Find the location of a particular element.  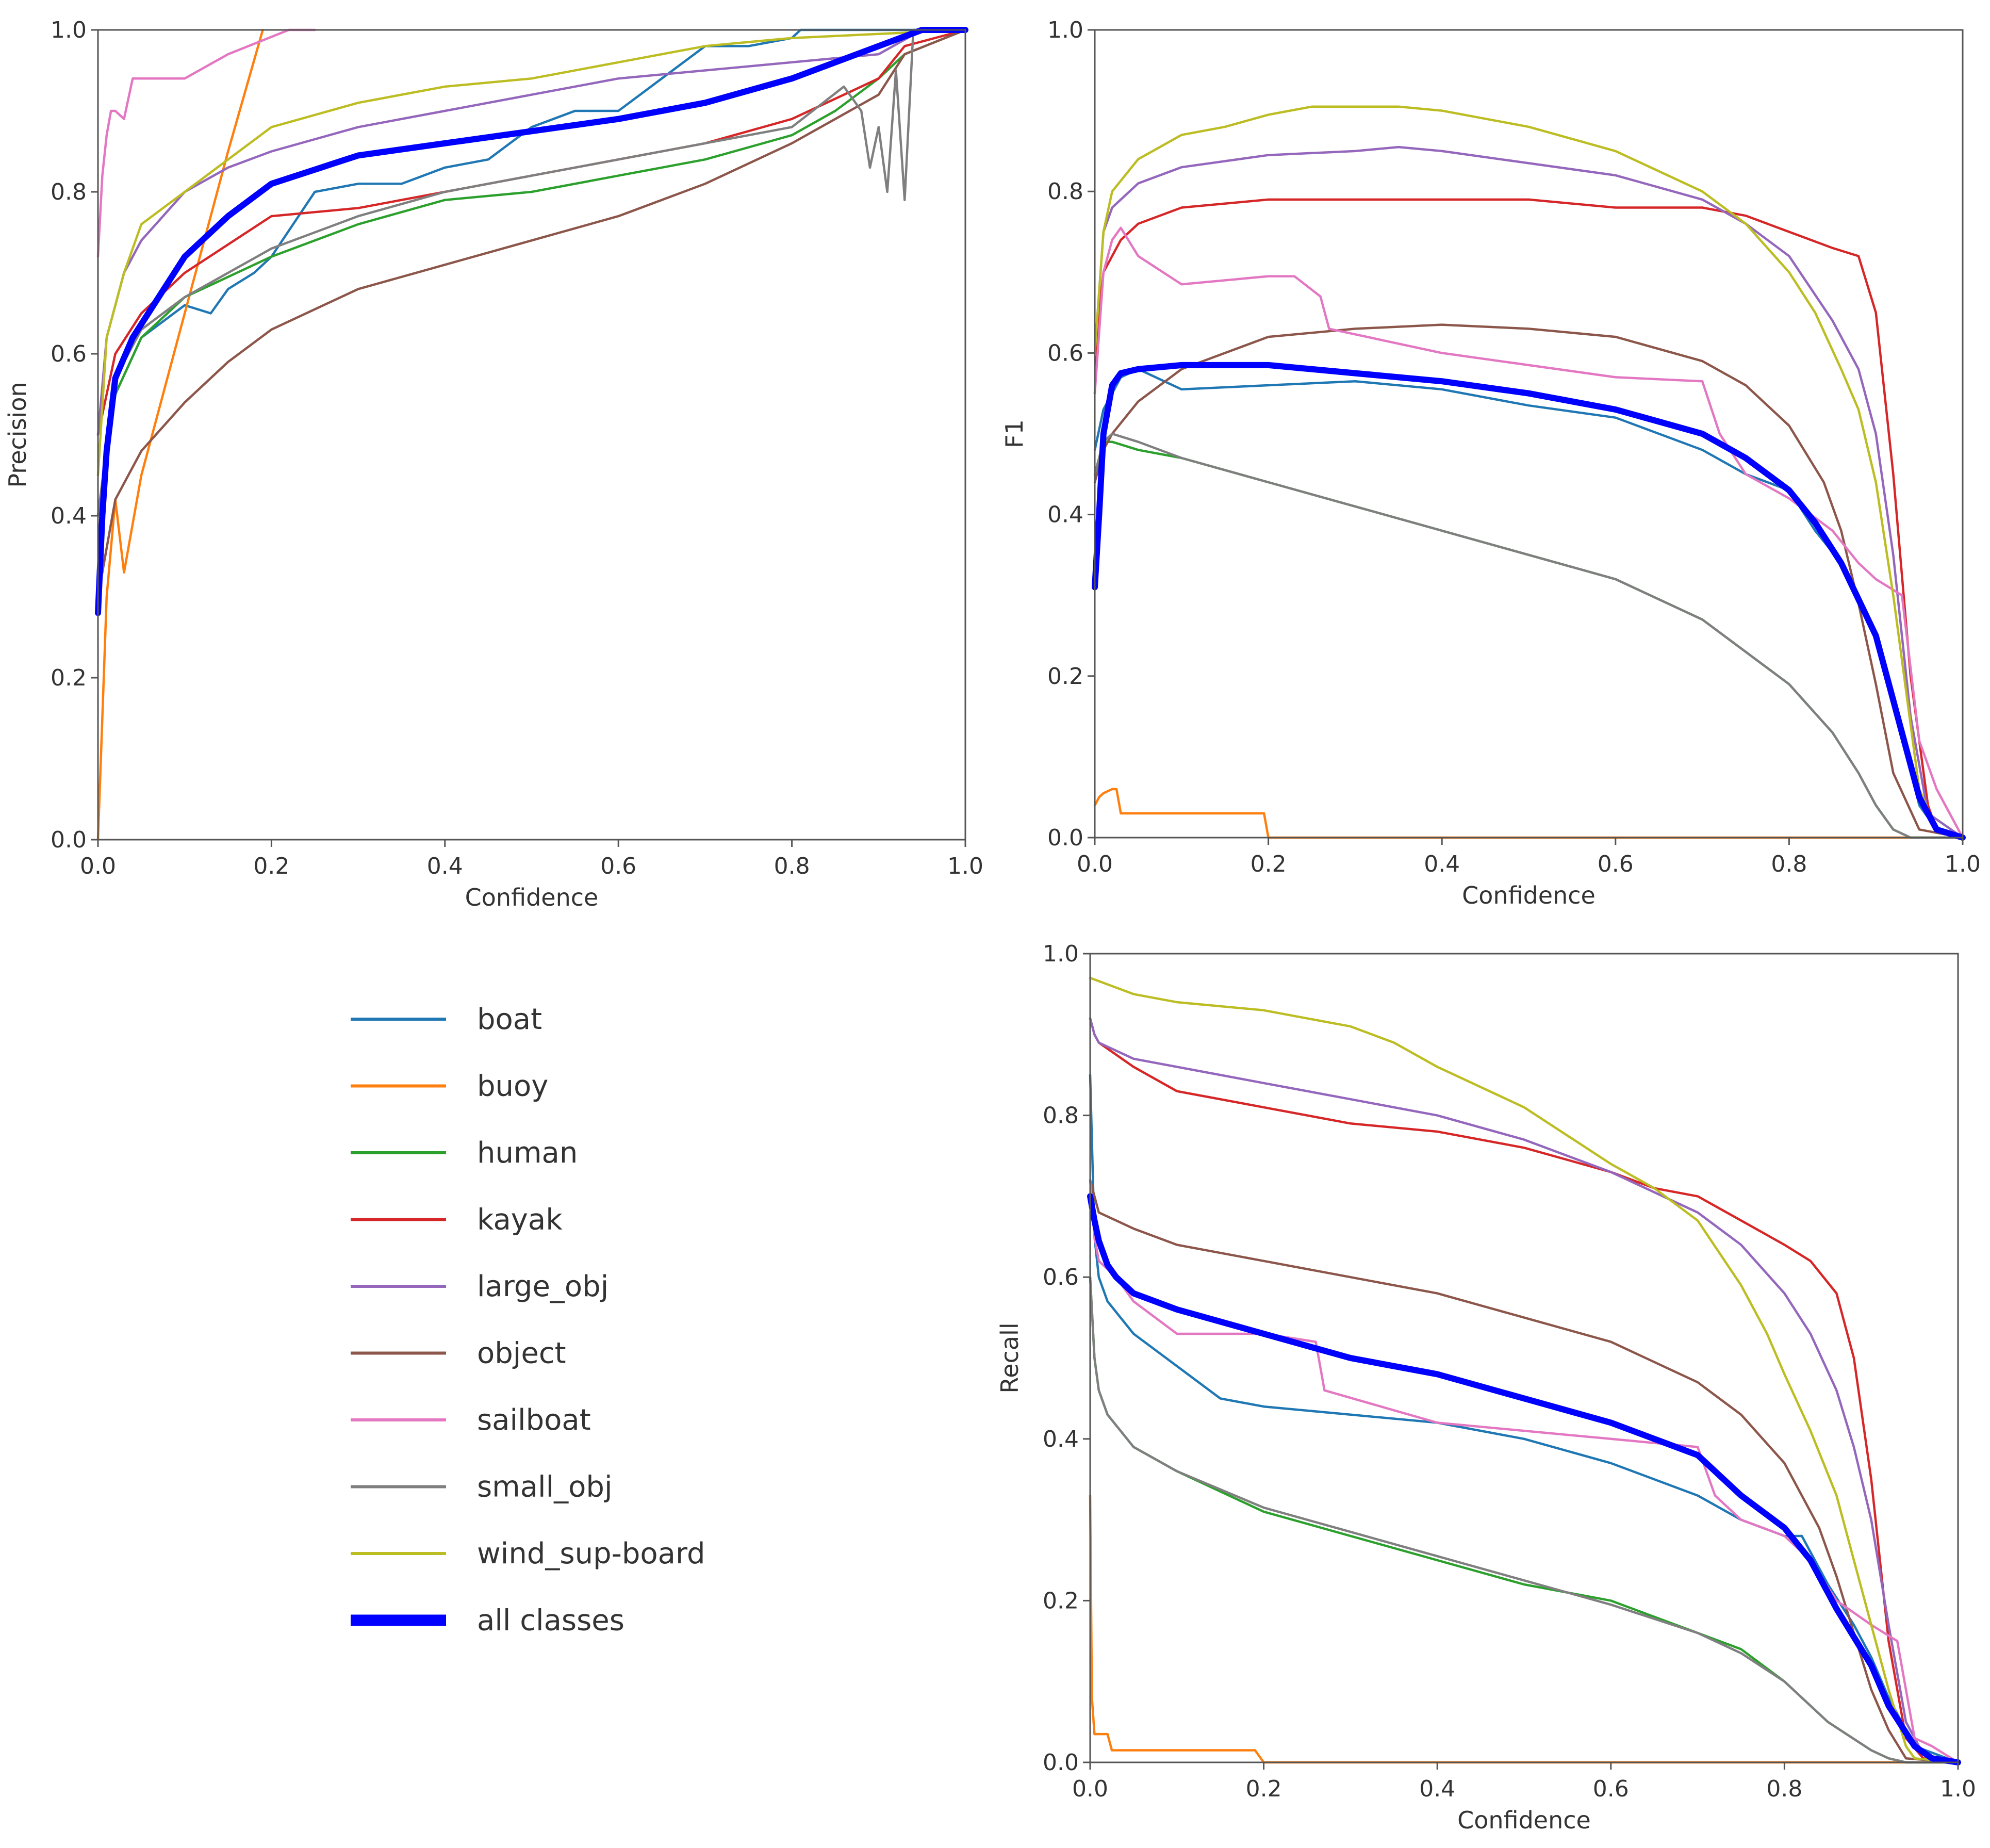

precision-x-tick-label: 0.0 is located at coordinates (98, 866).